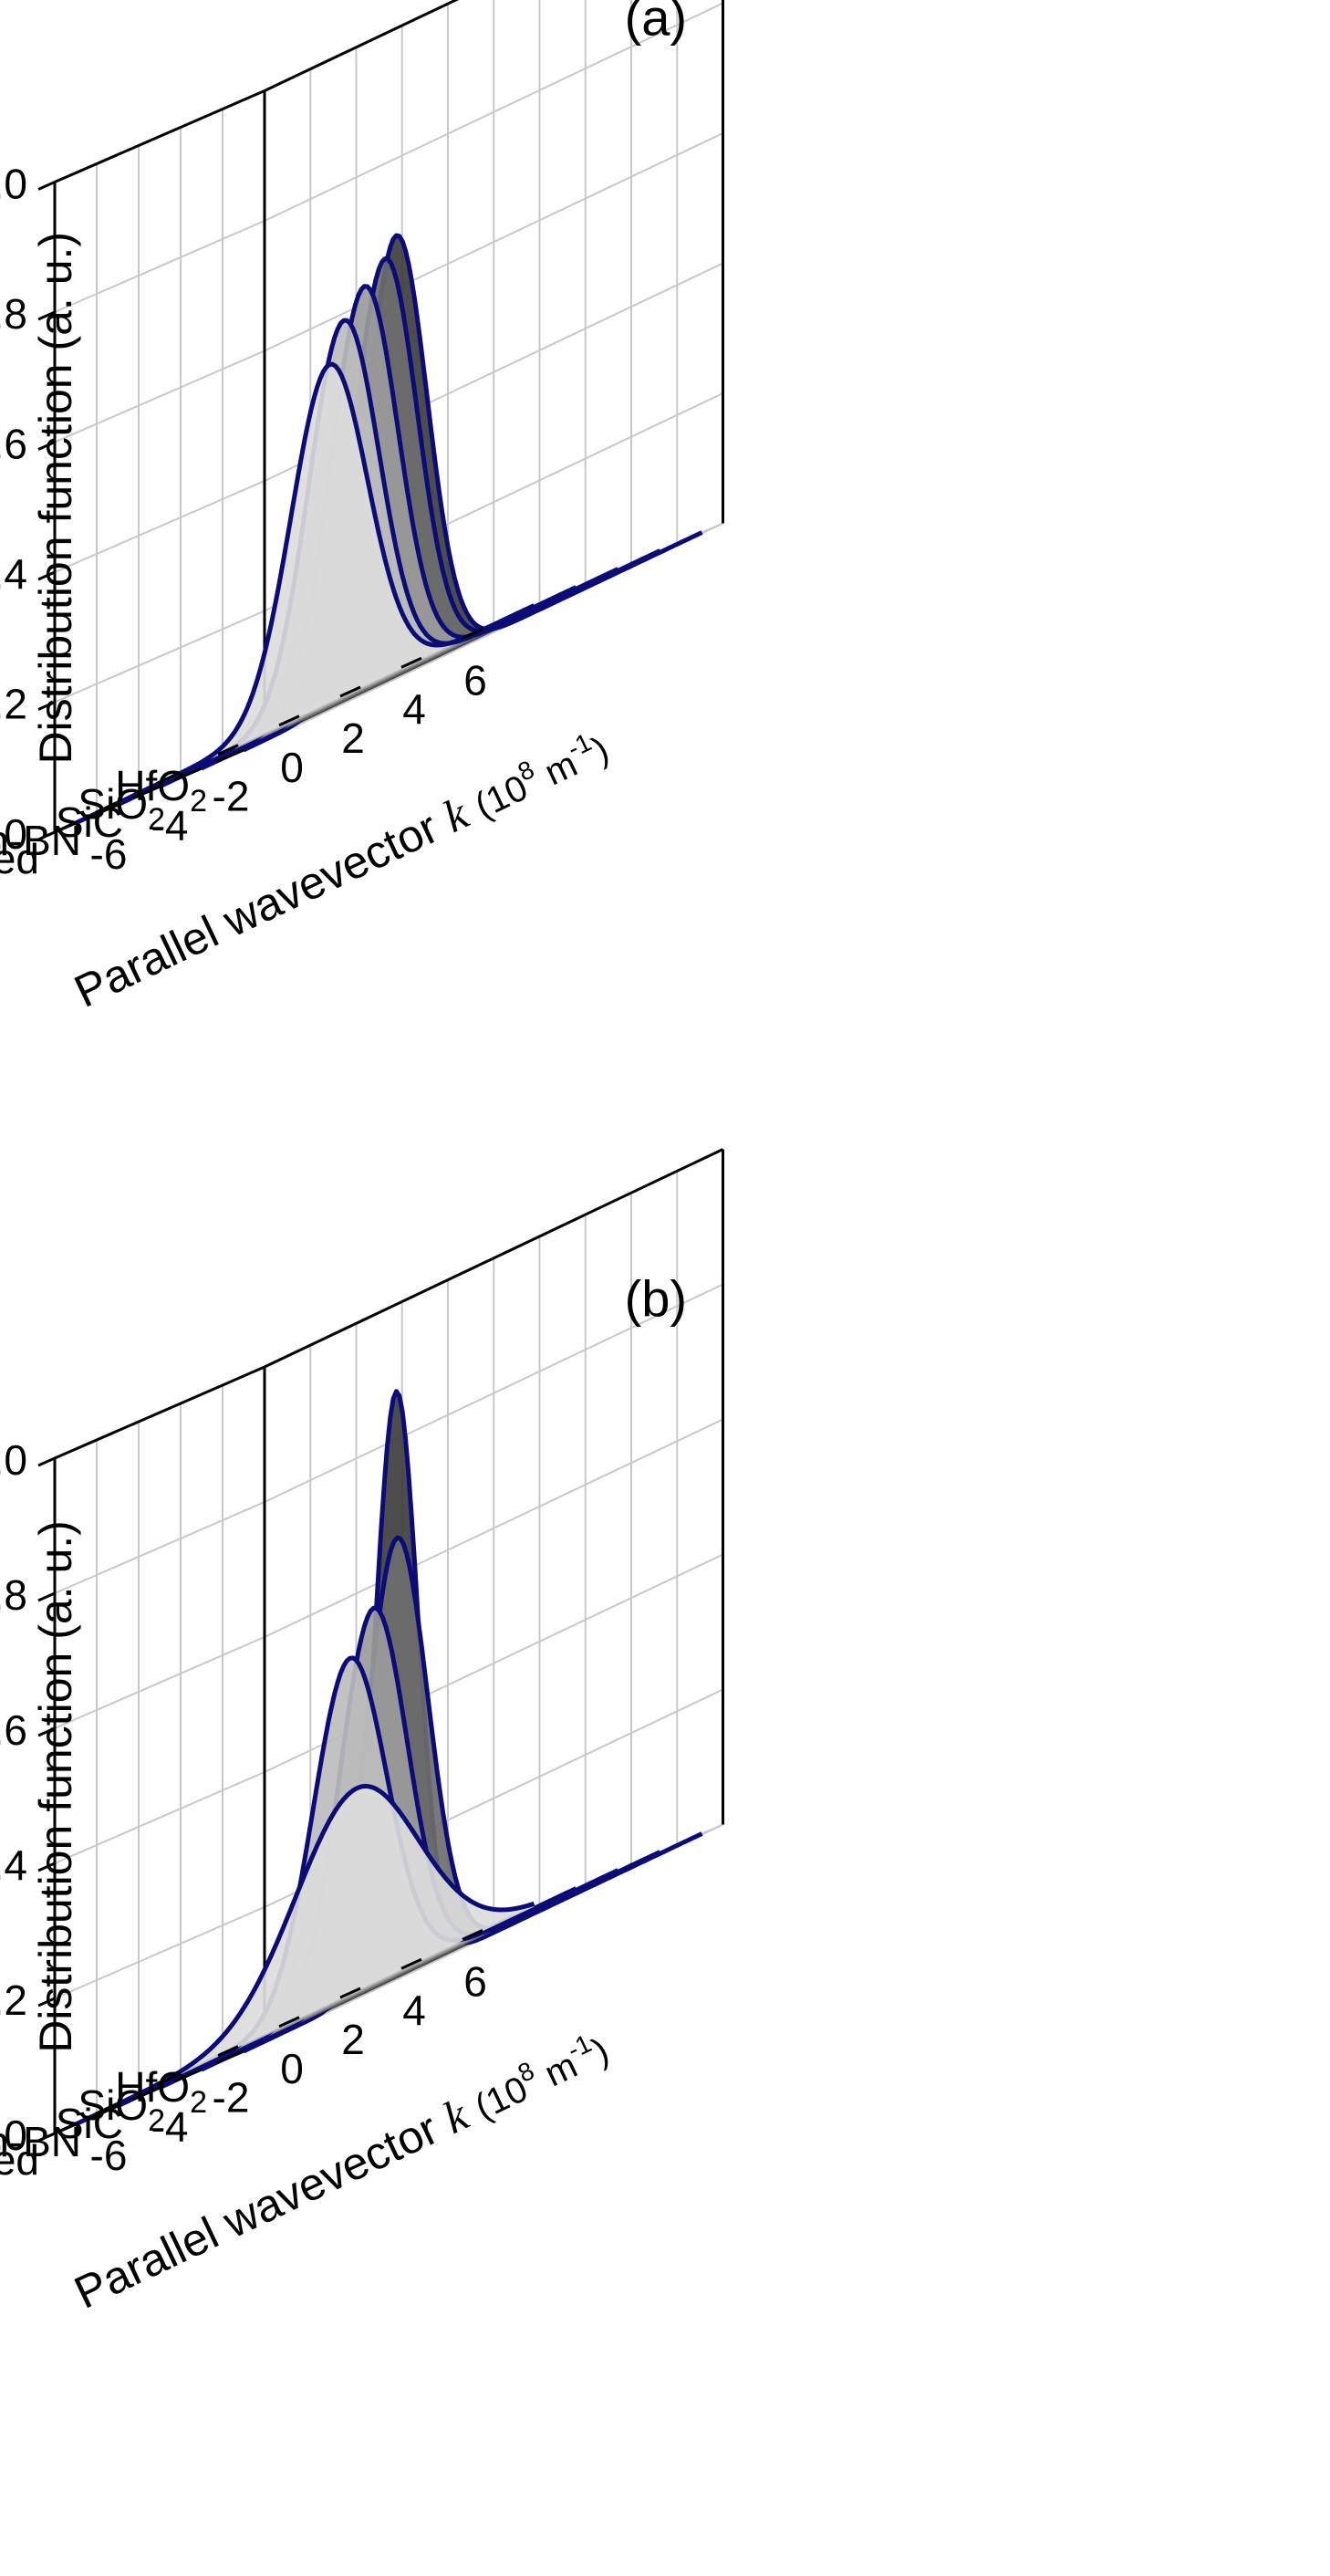 The height and width of the screenshot is (2576, 1330). Describe the element at coordinates (656, 1298) in the screenshot. I see `panel-label: (b)` at that location.